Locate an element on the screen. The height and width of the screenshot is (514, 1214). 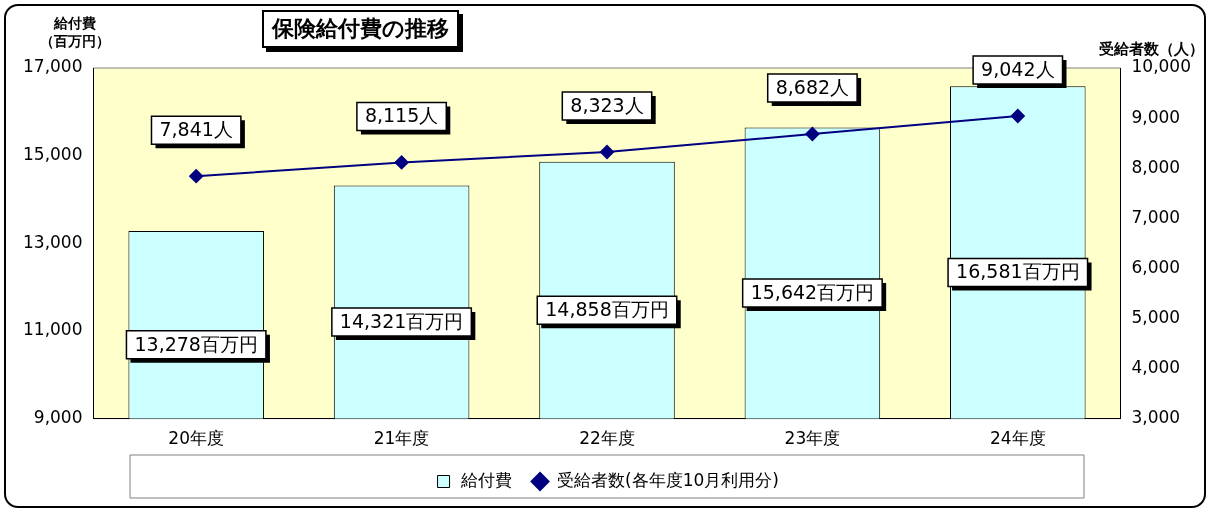
y-tick-label: 11,000 is located at coordinates (53, 329).